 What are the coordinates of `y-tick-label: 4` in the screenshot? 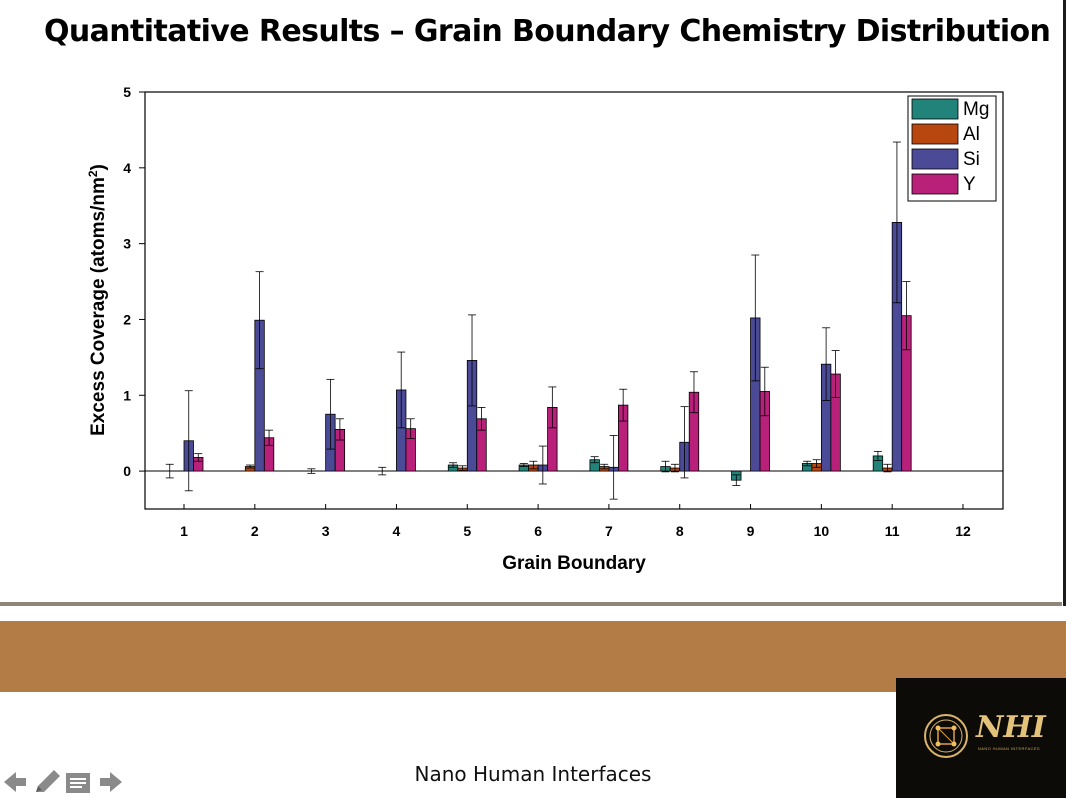 It's located at (127, 168).